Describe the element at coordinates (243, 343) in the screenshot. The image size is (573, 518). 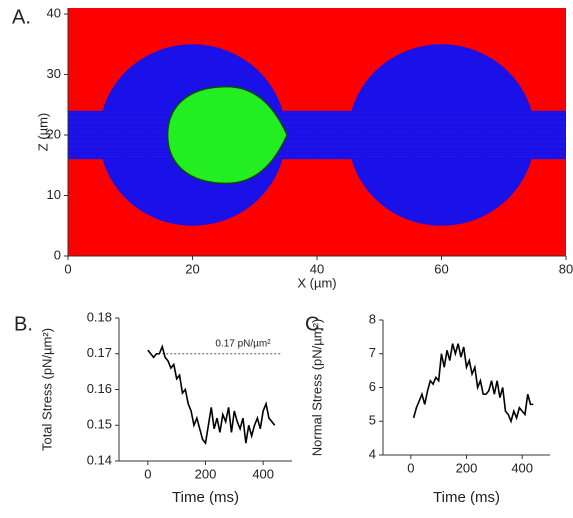
I see `annotation: 0.17 pN/µm²` at that location.